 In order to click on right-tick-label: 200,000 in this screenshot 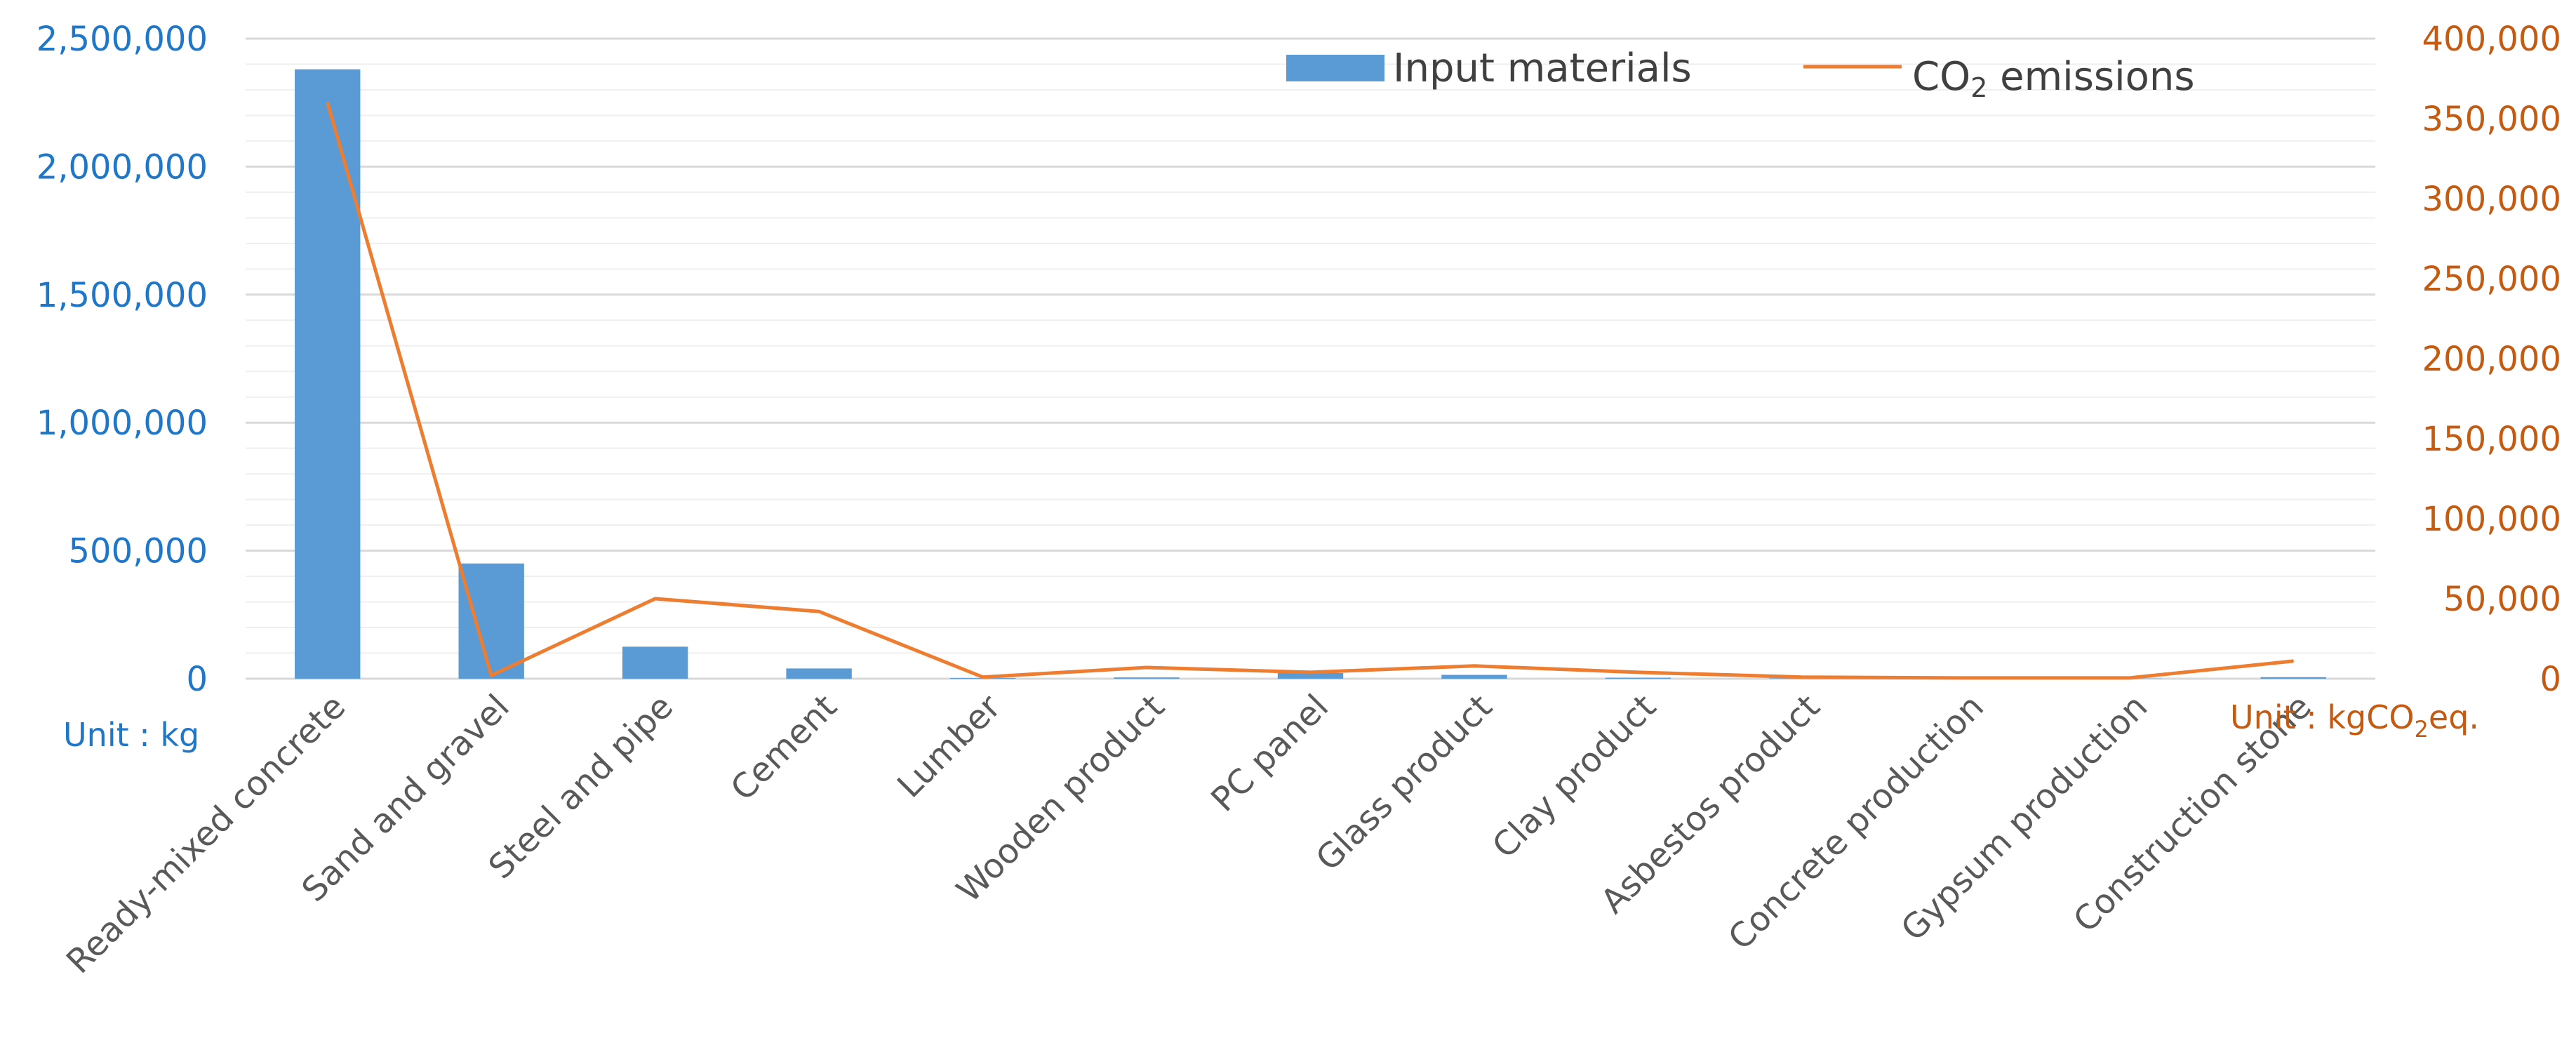, I will do `click(2492, 359)`.